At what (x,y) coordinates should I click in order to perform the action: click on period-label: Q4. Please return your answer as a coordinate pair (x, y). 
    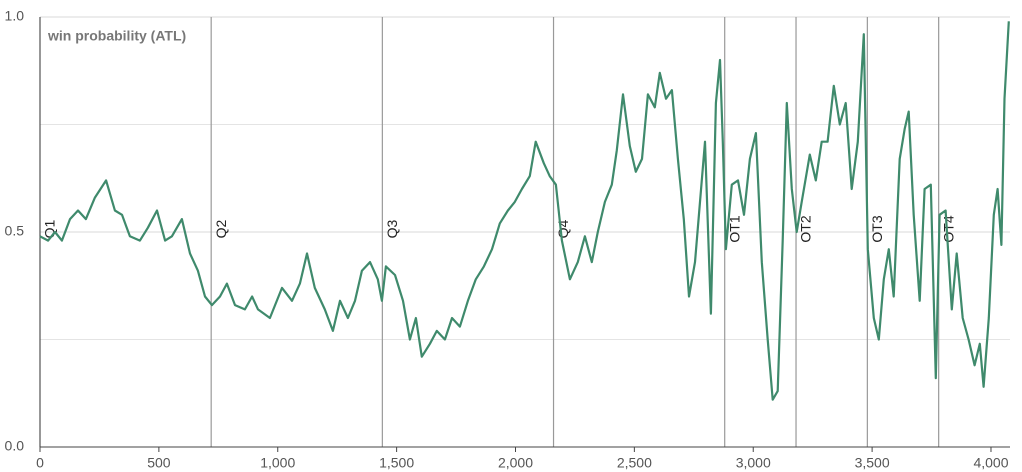
    Looking at the image, I should click on (563, 228).